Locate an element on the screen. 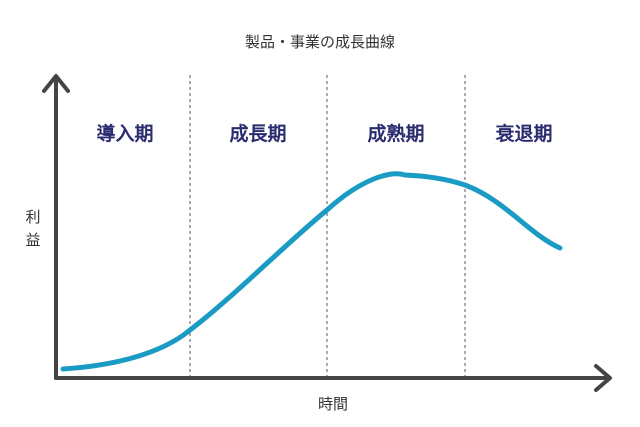  x-axis-arrowhead is located at coordinates (603, 378).